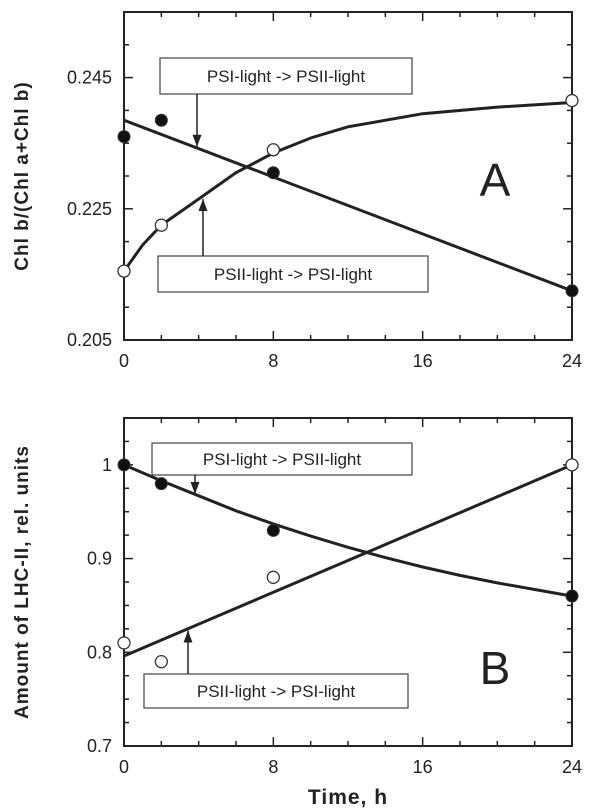 The width and height of the screenshot is (600, 810). I want to click on y-tick-label: 0.9, so click(99, 559).